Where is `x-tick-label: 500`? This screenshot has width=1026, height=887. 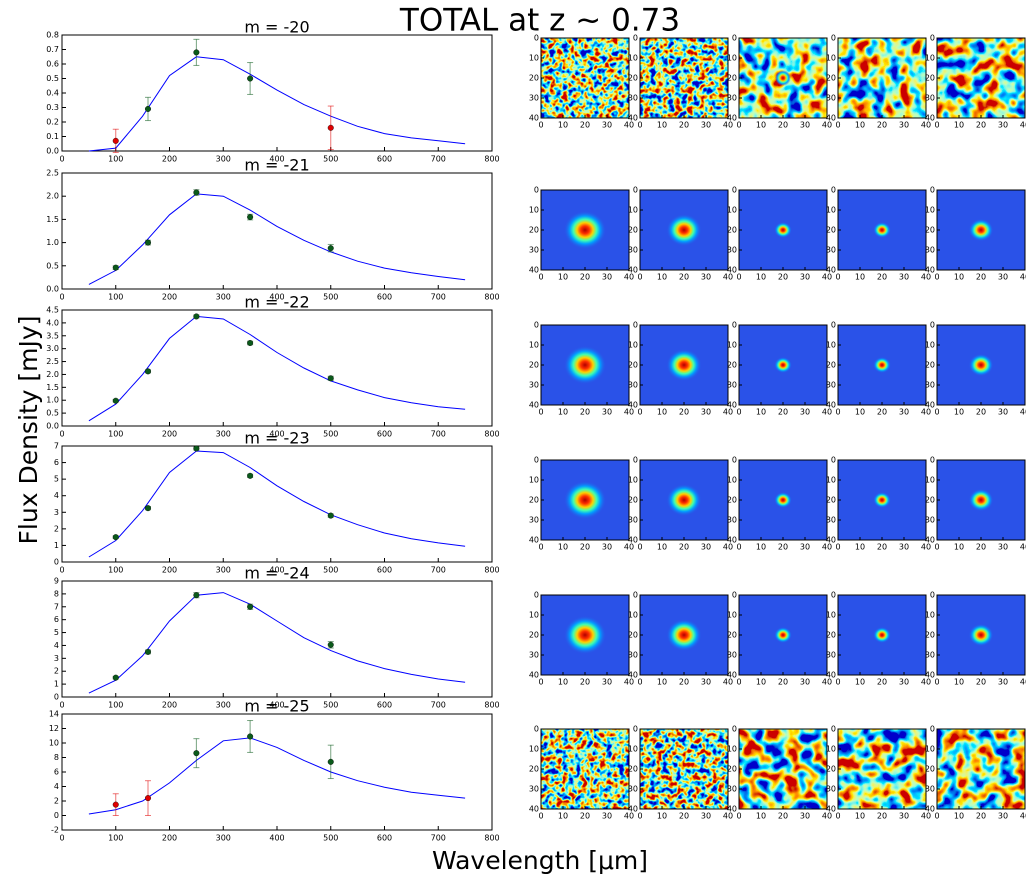 x-tick-label: 500 is located at coordinates (330, 705).